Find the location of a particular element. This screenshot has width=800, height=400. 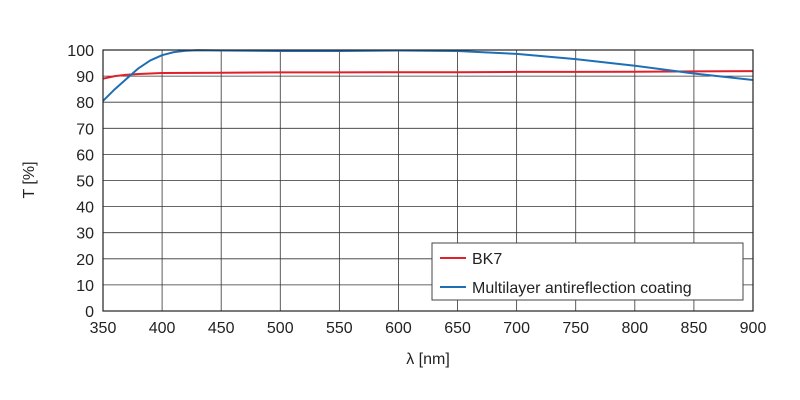

x-axis-label: λ [nm] is located at coordinates (428, 359).